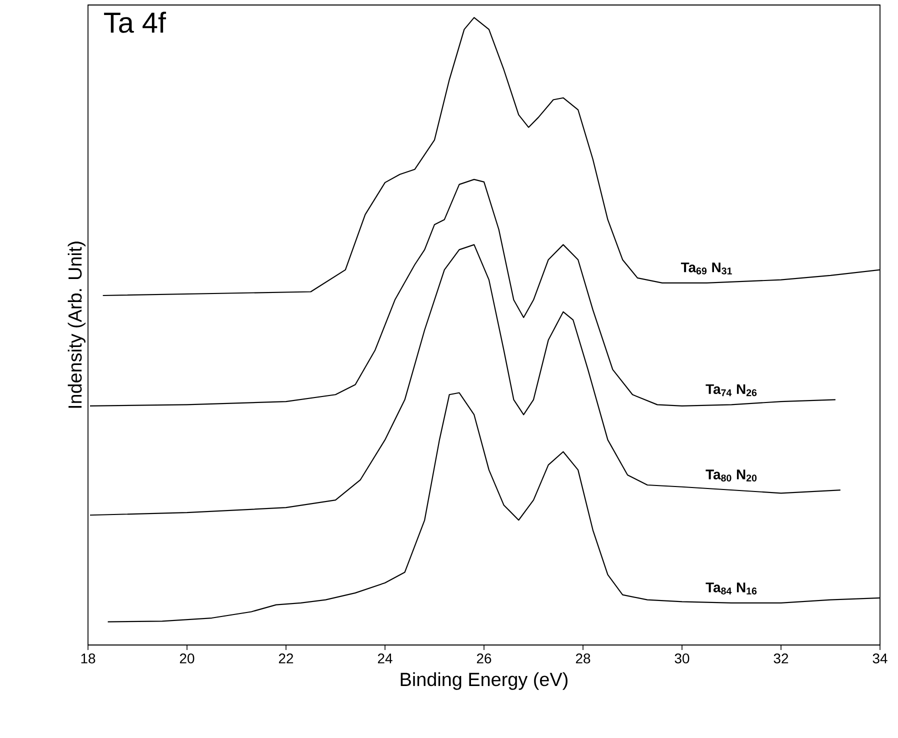 Image resolution: width=898 pixels, height=738 pixels. Describe the element at coordinates (286, 659) in the screenshot. I see `x-tick-label: 22` at that location.